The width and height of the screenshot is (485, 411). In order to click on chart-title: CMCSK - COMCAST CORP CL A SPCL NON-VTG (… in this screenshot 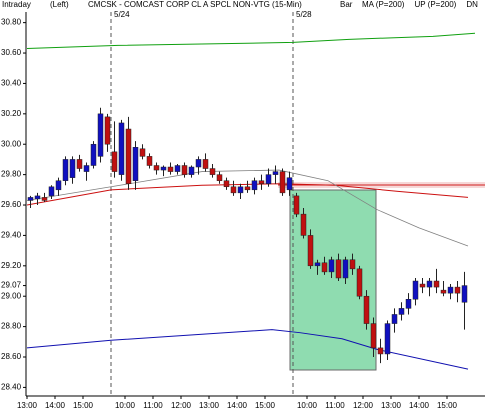, I will do `click(195, 4)`.